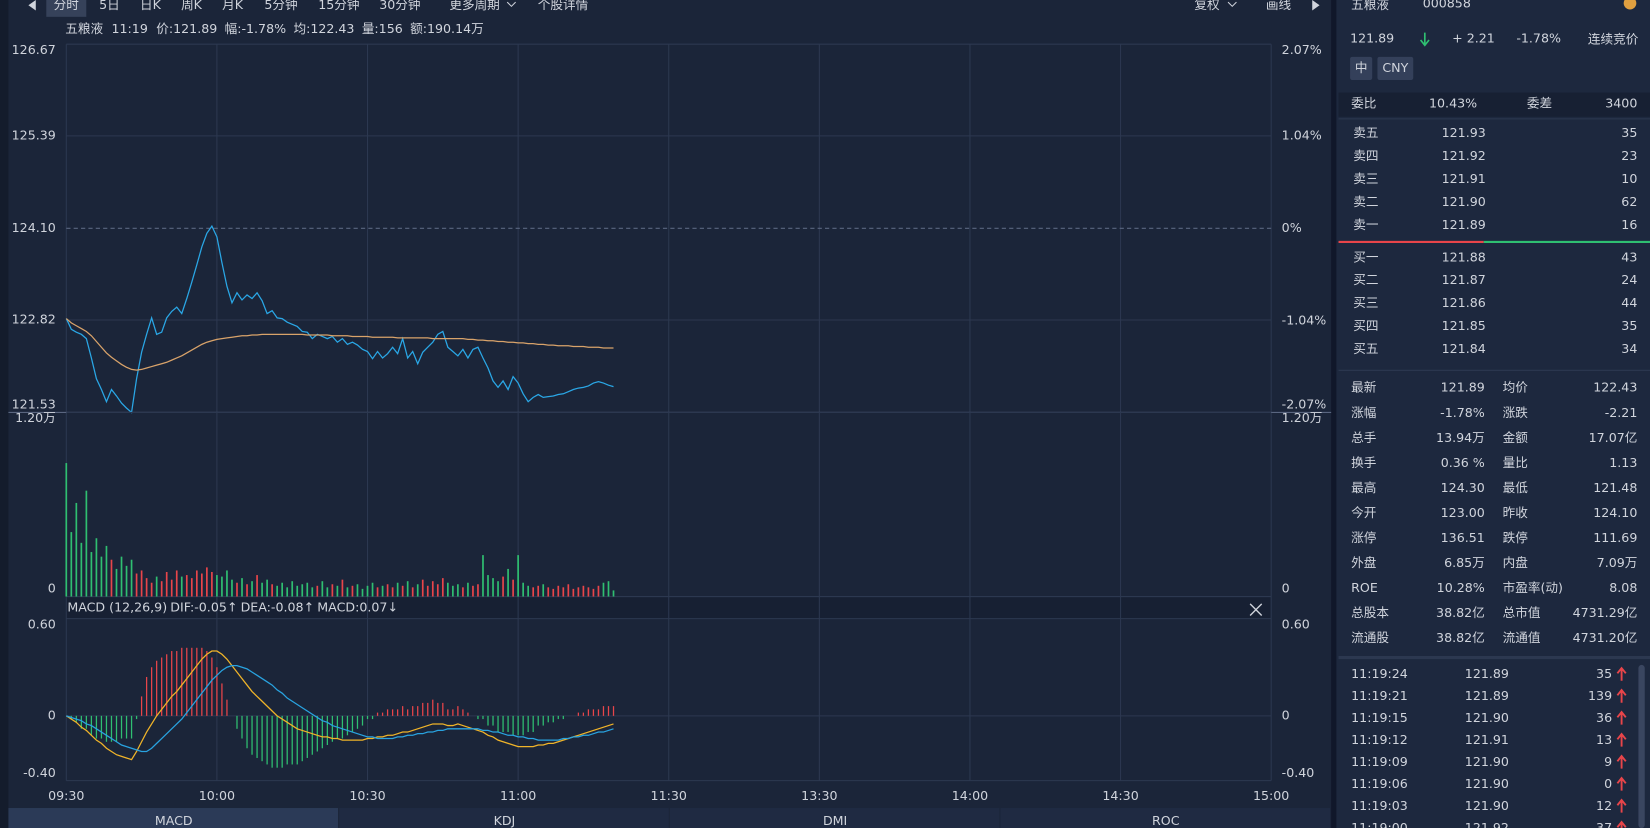  Describe the element at coordinates (1316, 5) in the screenshot. I see `next-icon` at that location.